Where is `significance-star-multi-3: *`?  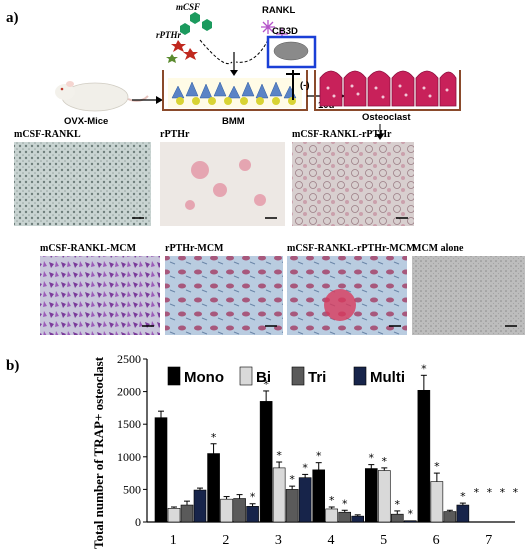
significance-star-multi-3: * is located at coordinates (305, 467).